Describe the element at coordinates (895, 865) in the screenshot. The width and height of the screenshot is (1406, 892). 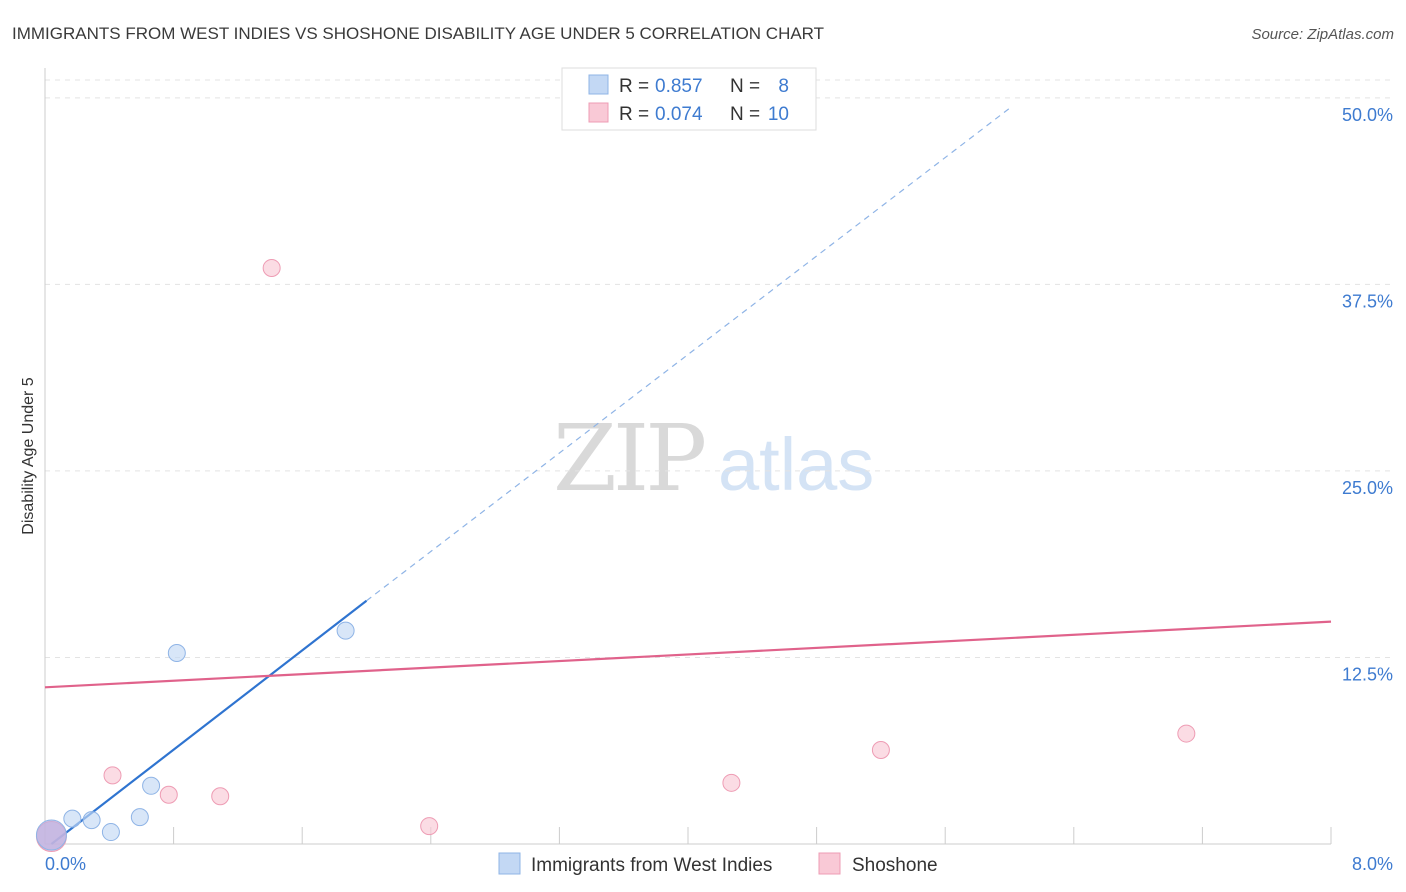
I see `legend-label-shoshone: Shoshone` at that location.